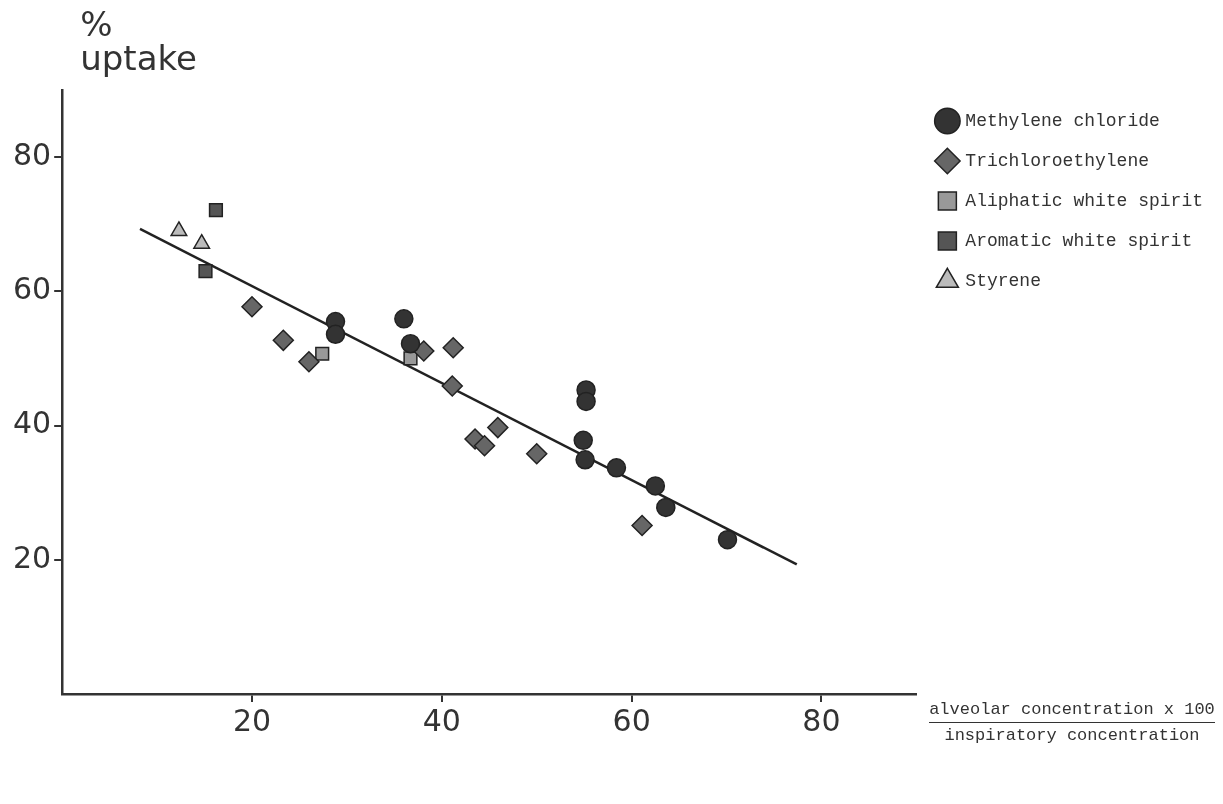  I want to click on y-tick-label: 20, so click(32, 557).